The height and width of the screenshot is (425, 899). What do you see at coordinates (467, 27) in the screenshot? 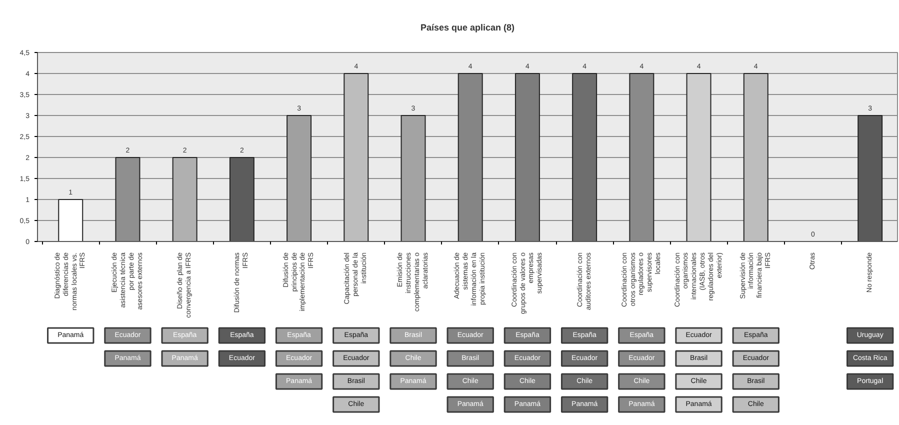
I see `chart-title: Países que aplican (8)` at bounding box center [467, 27].